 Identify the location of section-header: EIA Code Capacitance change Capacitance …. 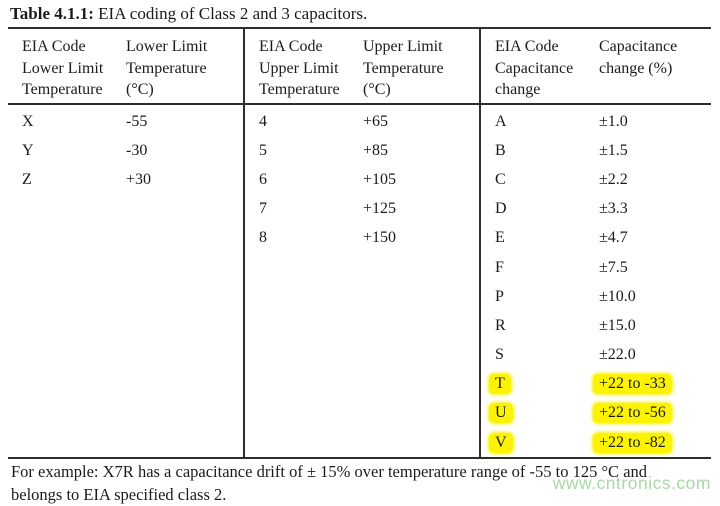
(596, 67).